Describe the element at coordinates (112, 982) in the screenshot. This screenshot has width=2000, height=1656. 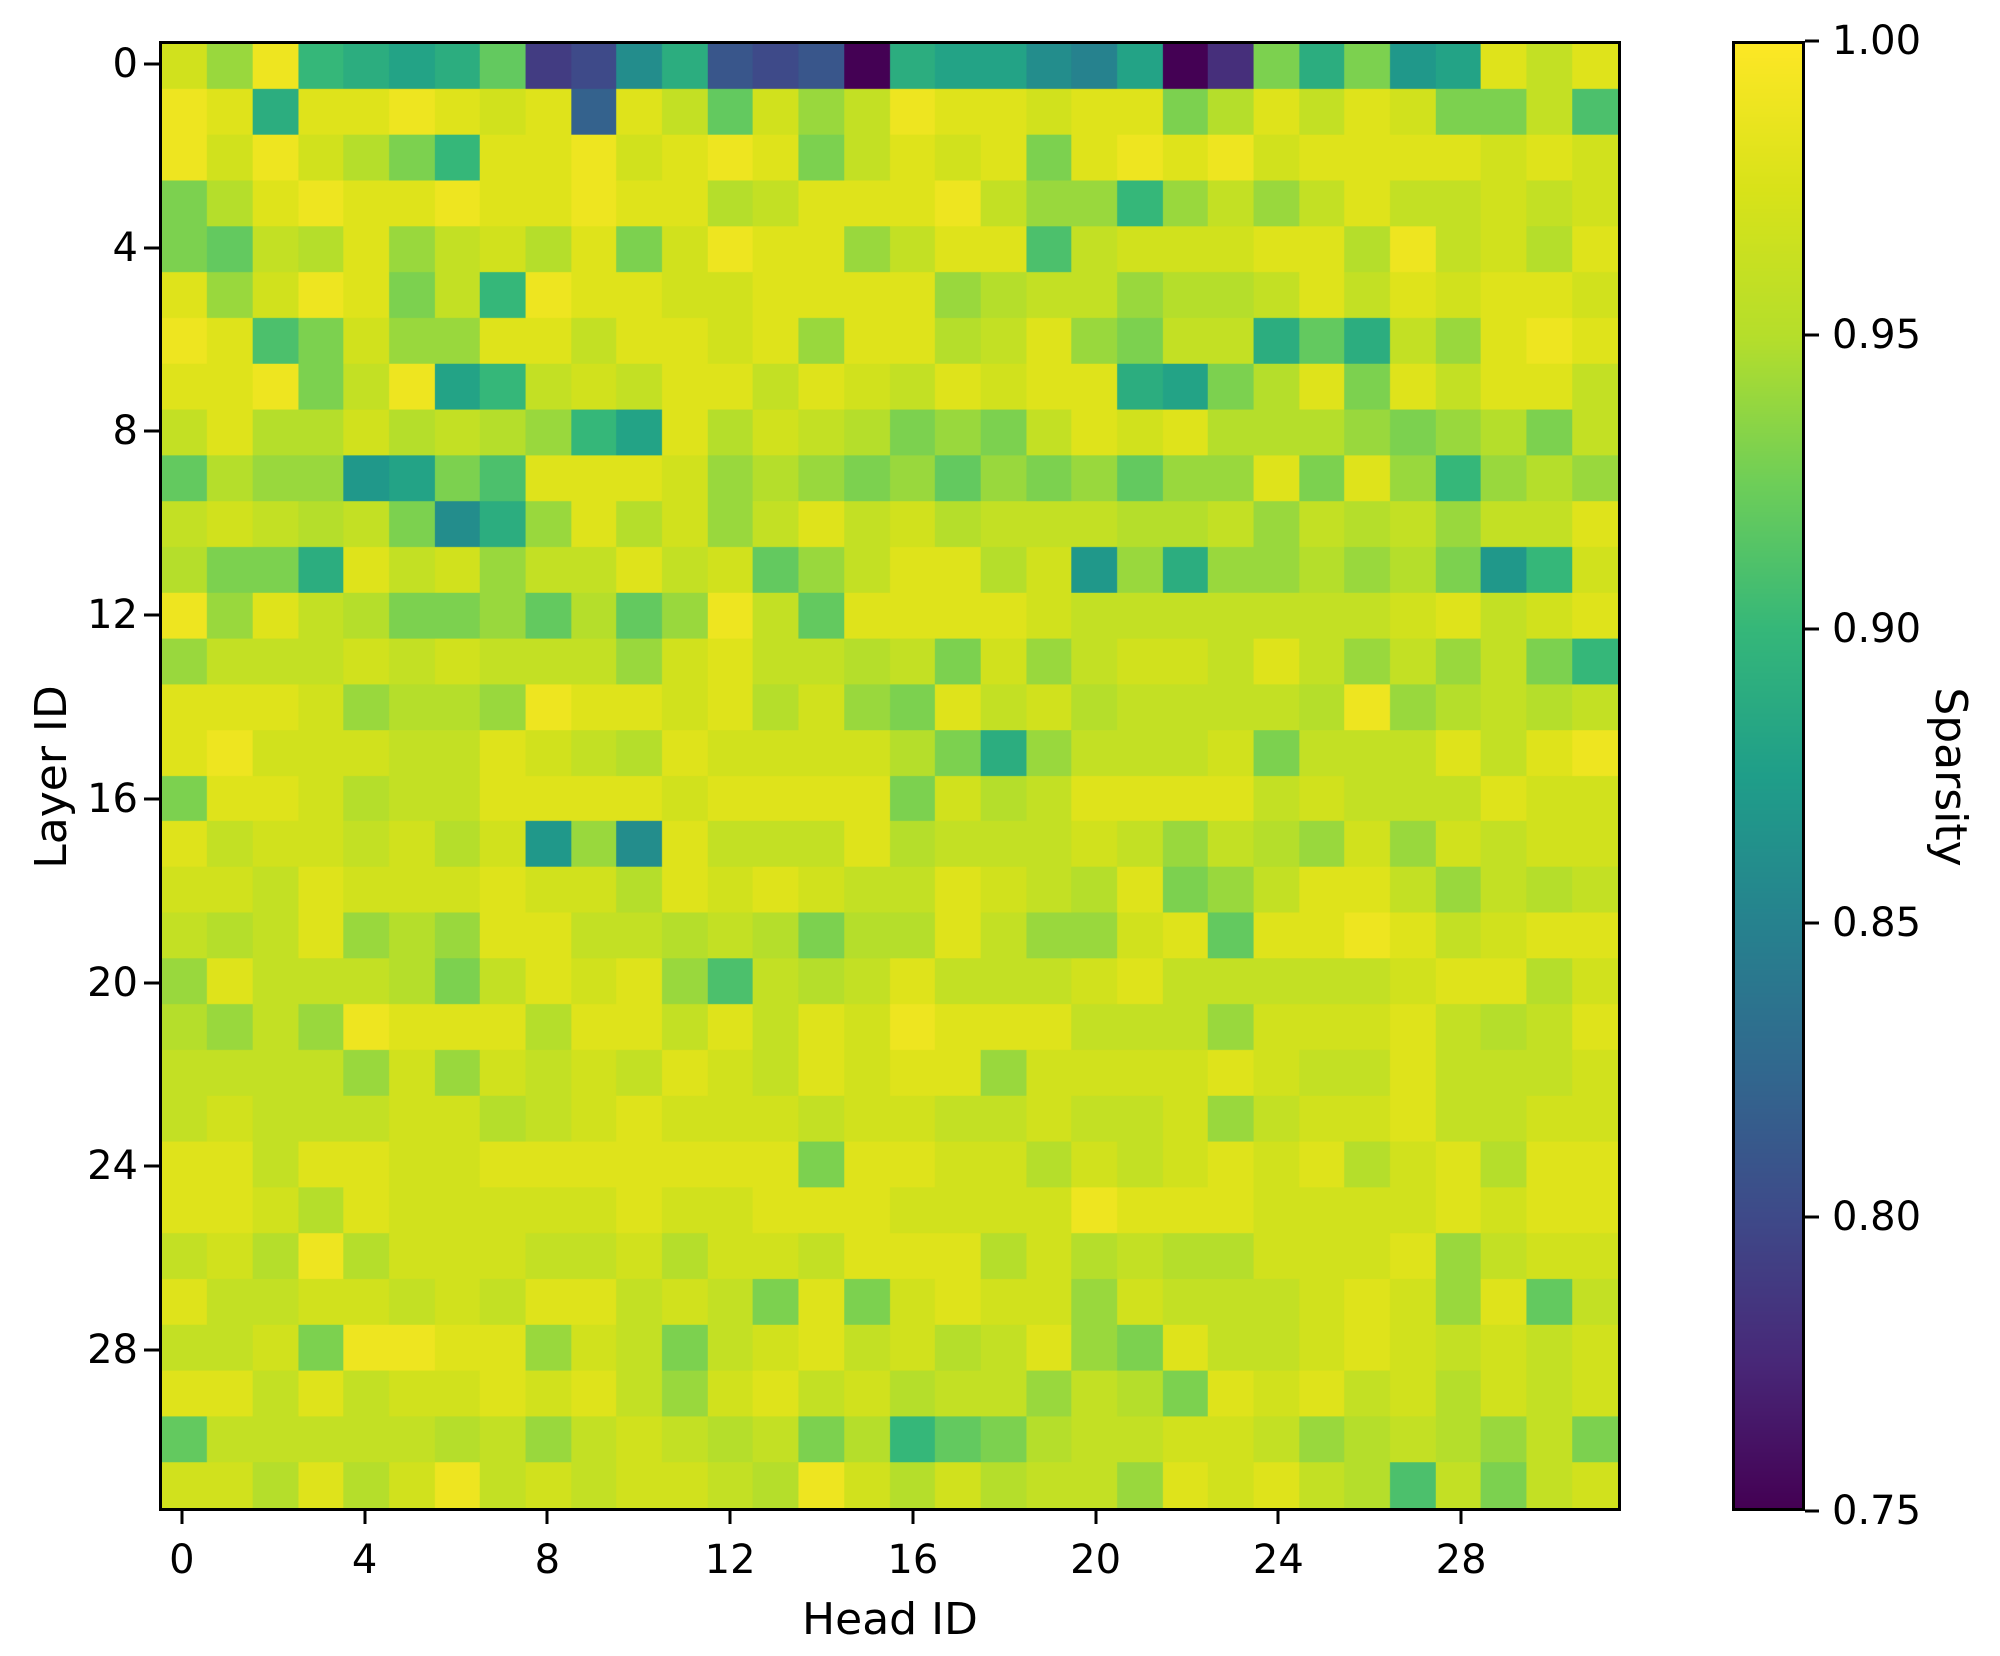
I see `y-tick-label: 20` at that location.